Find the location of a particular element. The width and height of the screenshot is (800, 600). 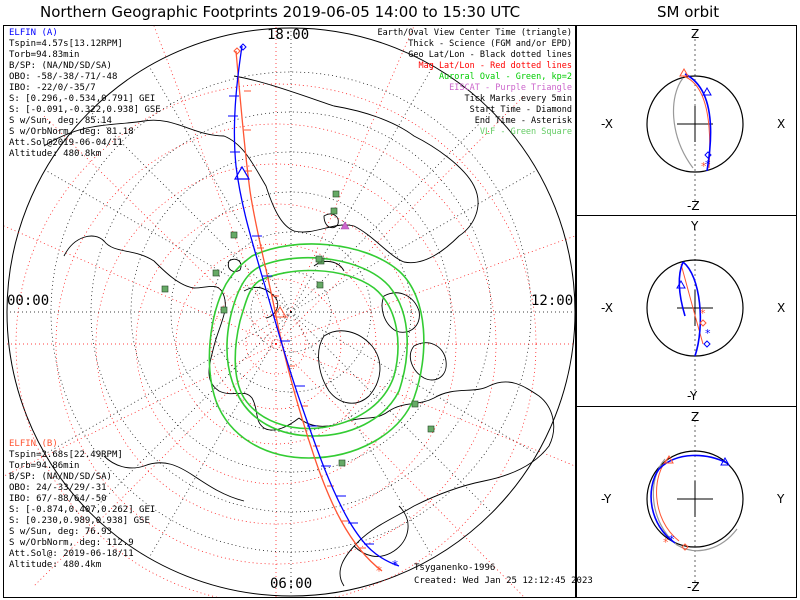

elfin-b-line: OBO: 24/-33/29/-31 is located at coordinates (58, 488).